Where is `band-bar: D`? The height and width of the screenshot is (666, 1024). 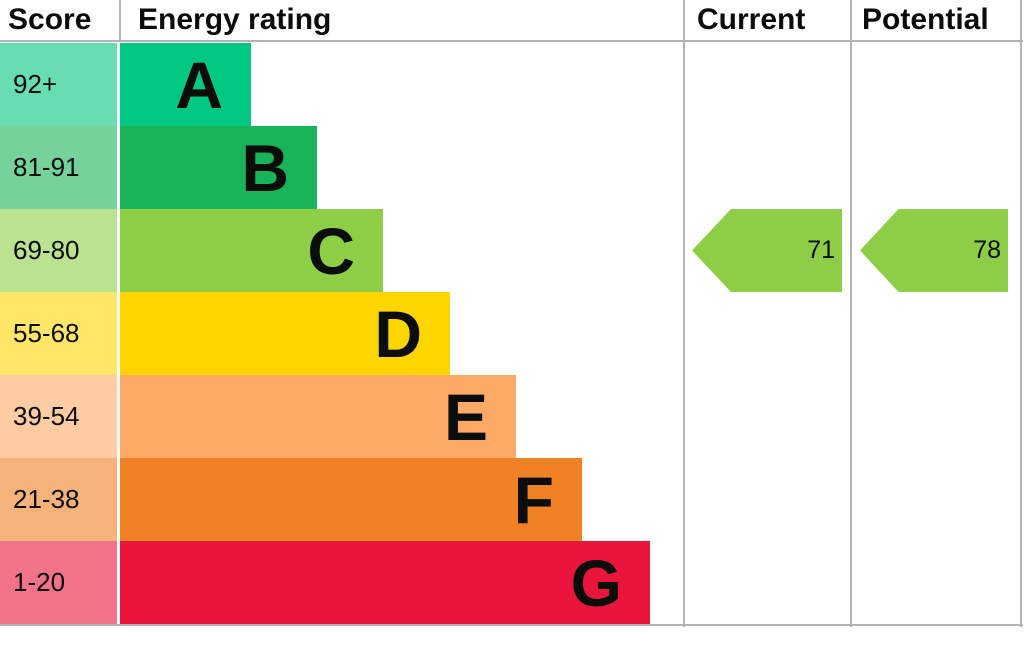 band-bar: D is located at coordinates (285, 333).